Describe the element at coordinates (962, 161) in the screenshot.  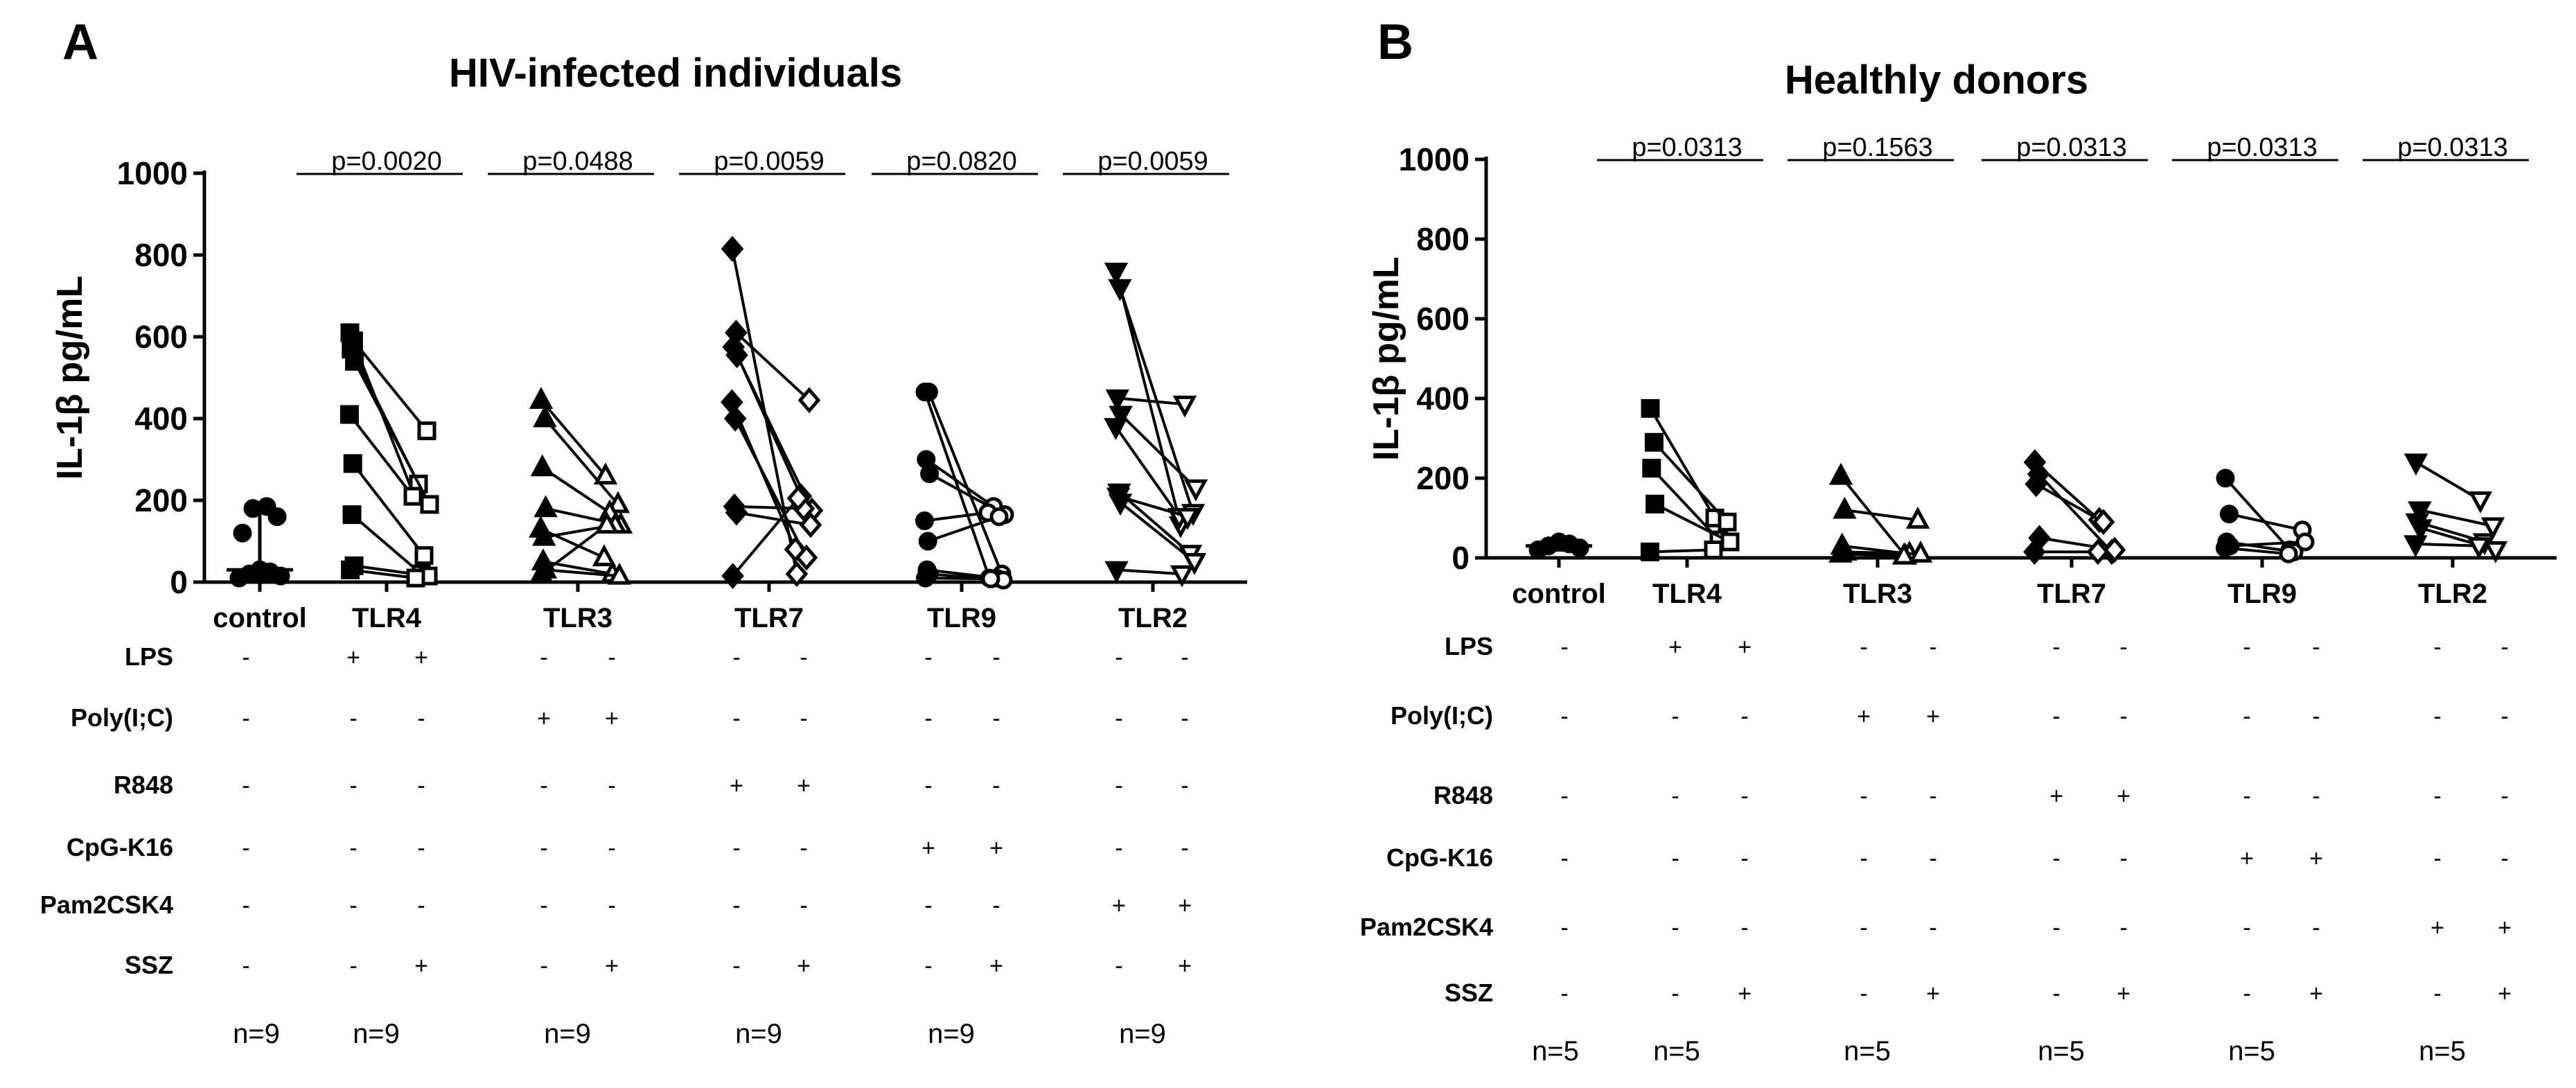
I see `p-value-label: p=0.0820` at that location.